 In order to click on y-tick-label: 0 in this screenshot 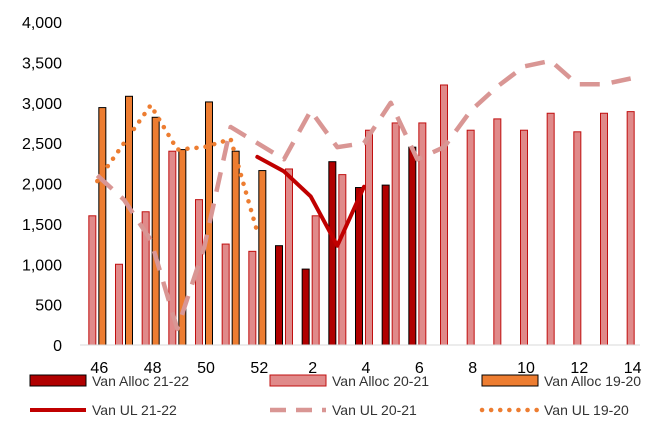, I will do `click(57, 346)`.